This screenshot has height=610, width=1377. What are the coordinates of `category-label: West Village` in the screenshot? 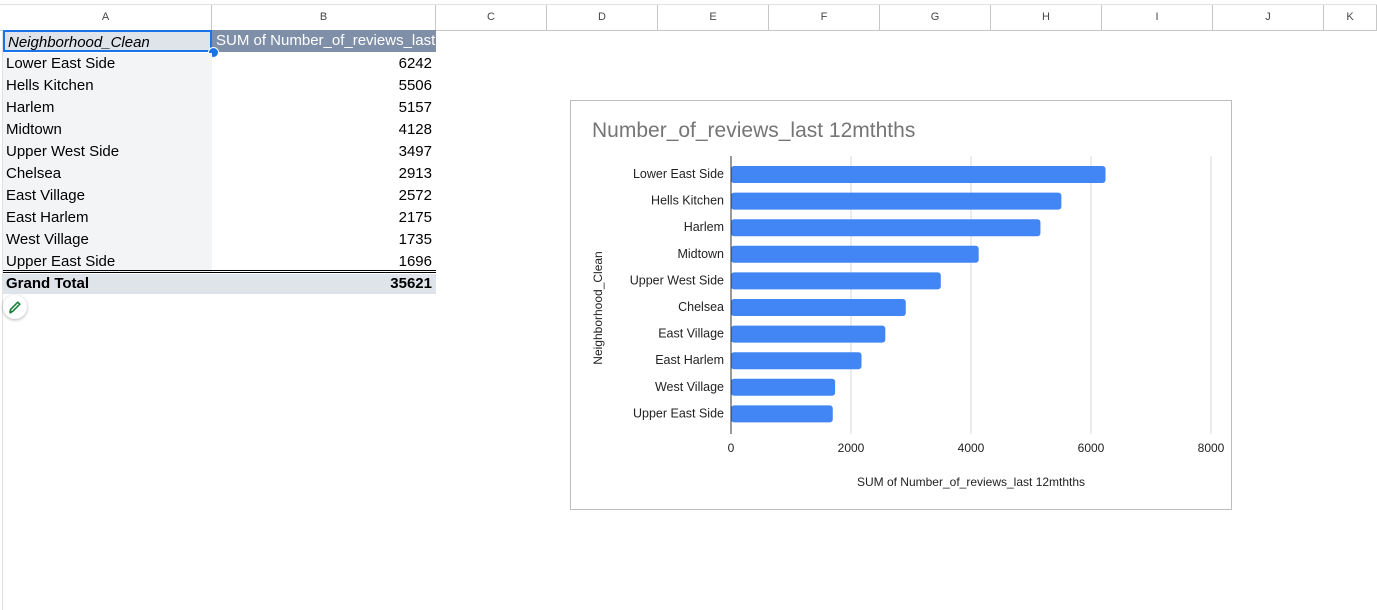 It's located at (689, 387).